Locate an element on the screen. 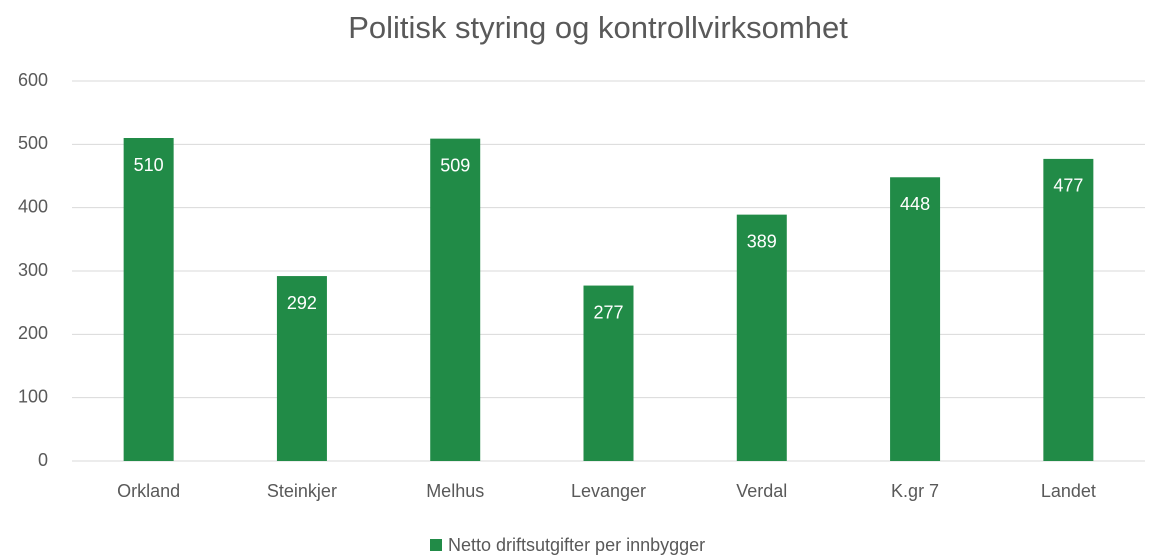 The height and width of the screenshot is (556, 1162). y-tick-label: 600 is located at coordinates (33, 80).